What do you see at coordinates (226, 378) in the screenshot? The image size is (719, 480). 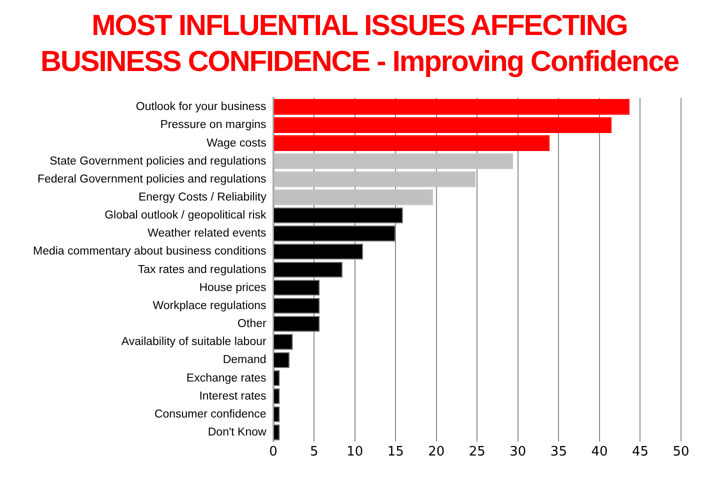 I see `y-tick-label: Exchange rates` at bounding box center [226, 378].